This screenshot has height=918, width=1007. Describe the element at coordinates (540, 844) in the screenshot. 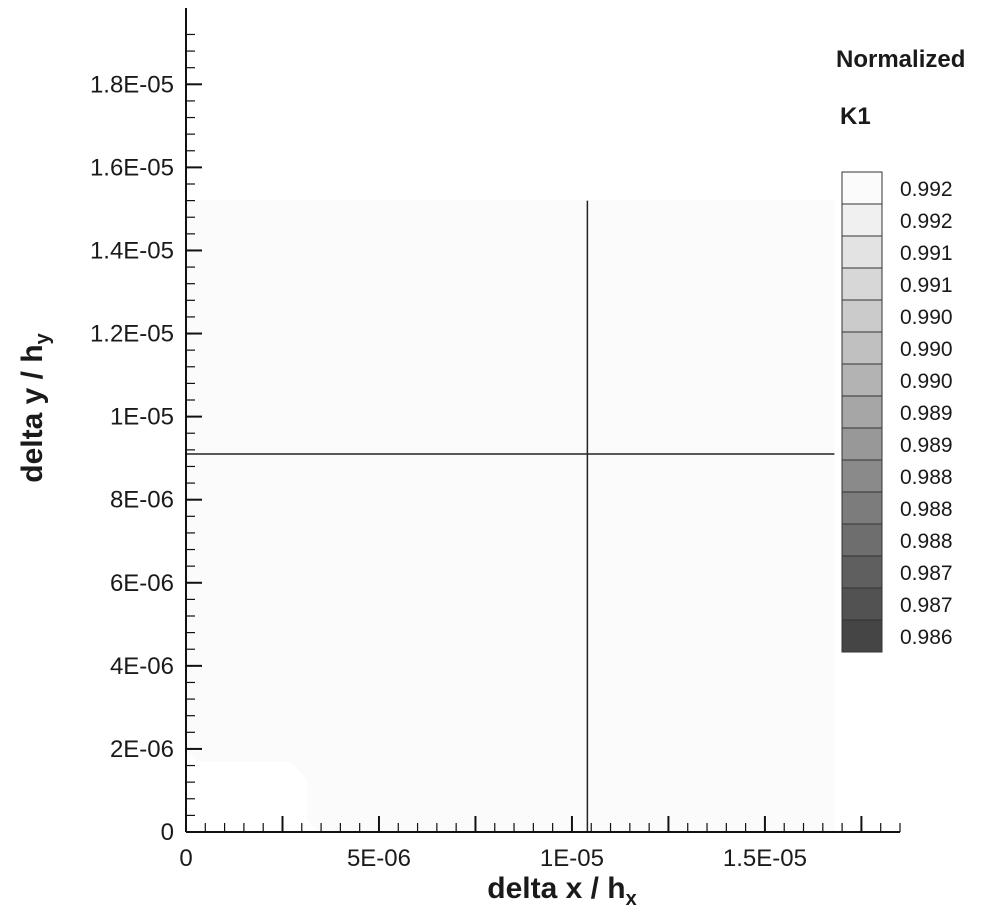

I see `x-axis-ticks: 0 5E-06 1E-05 1.5E-05` at that location.